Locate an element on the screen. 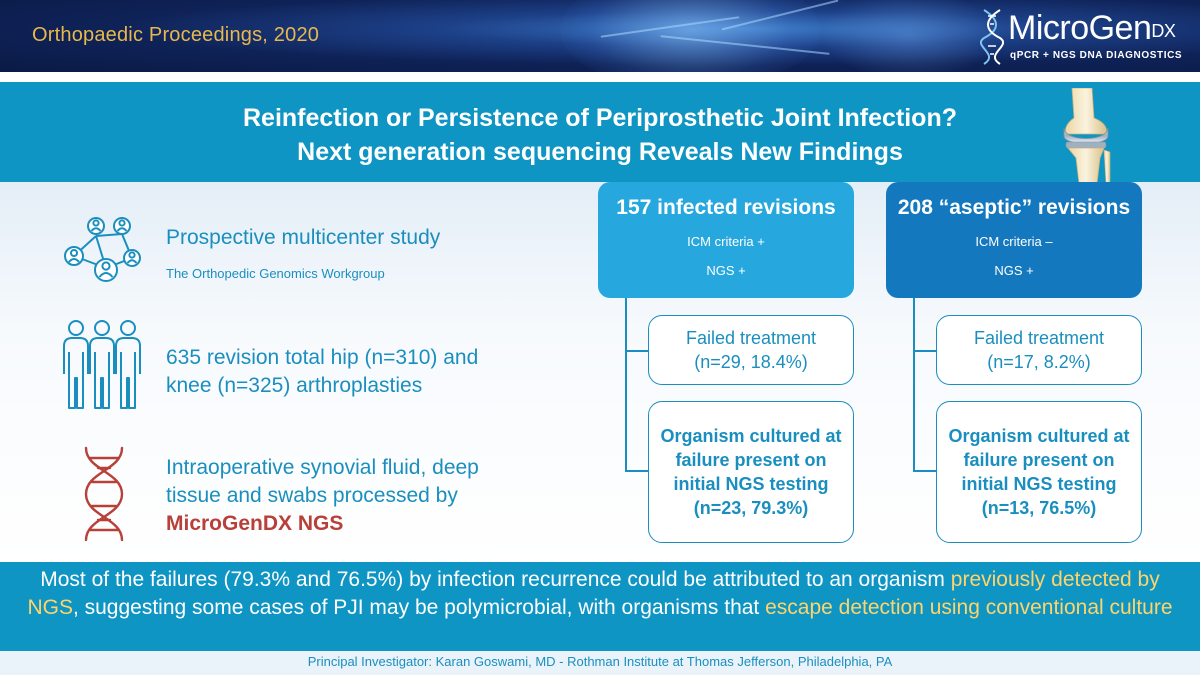  publication-label: Orthopaedic Proceedings, 2020 is located at coordinates (176, 35).